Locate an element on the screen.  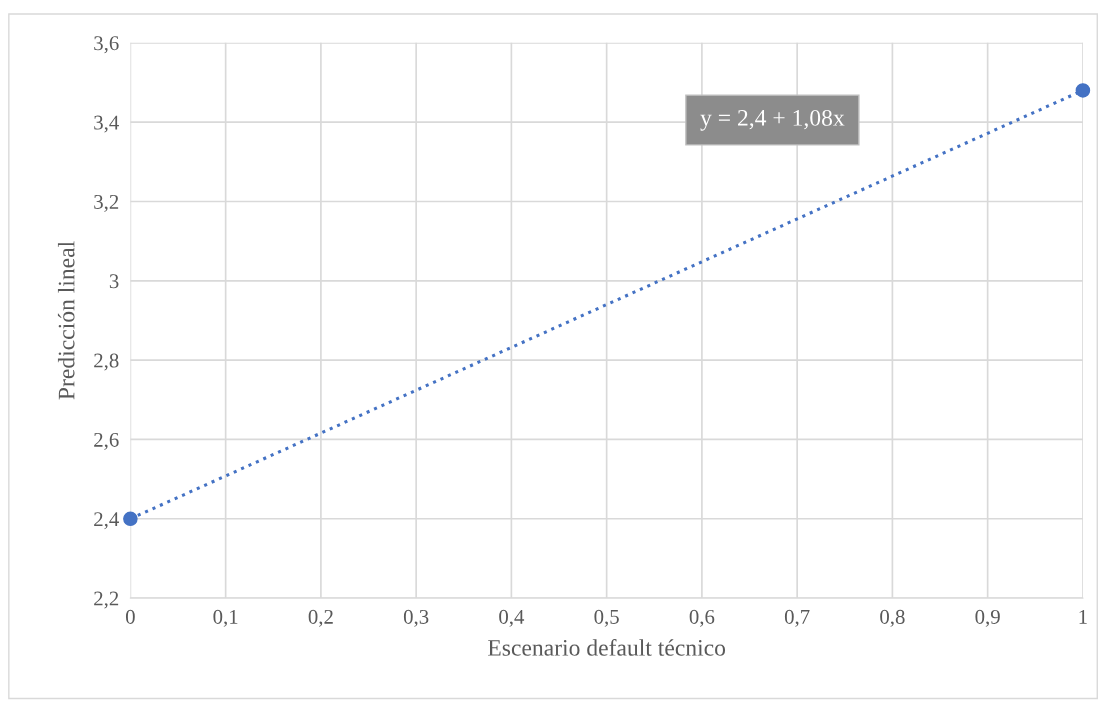
y-tick-label: 2,6 is located at coordinates (106, 441).